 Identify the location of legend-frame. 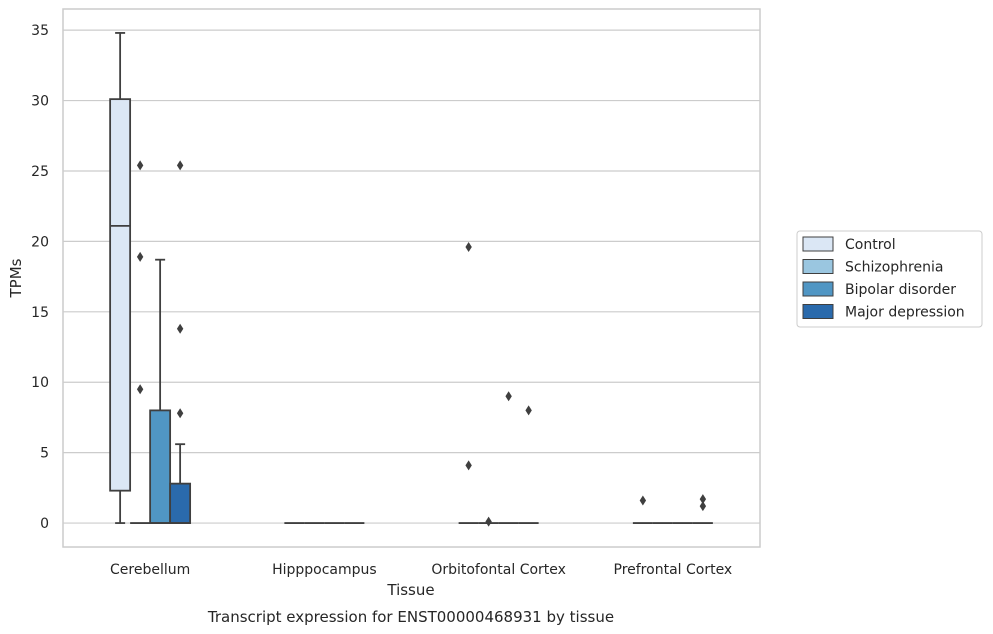
(889, 279).